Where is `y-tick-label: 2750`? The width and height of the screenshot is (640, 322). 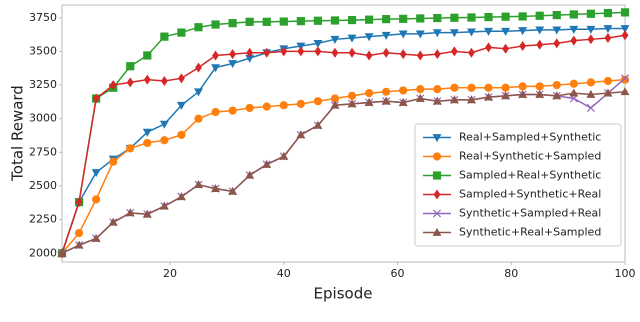
y-tick-label: 2750 is located at coordinates (43, 151).